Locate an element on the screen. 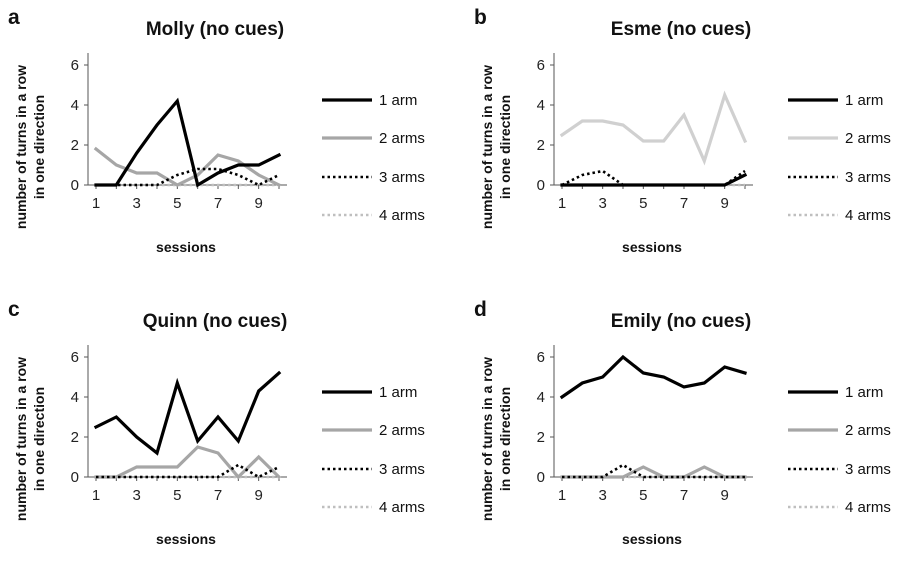 This screenshot has width=907, height=567. chart-title: Quinn (no cues) is located at coordinates (215, 321).